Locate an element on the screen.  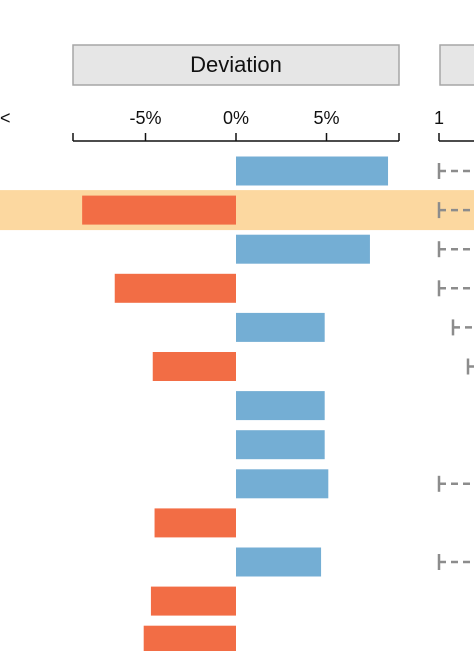
highlighted-row-band is located at coordinates (237, 210).